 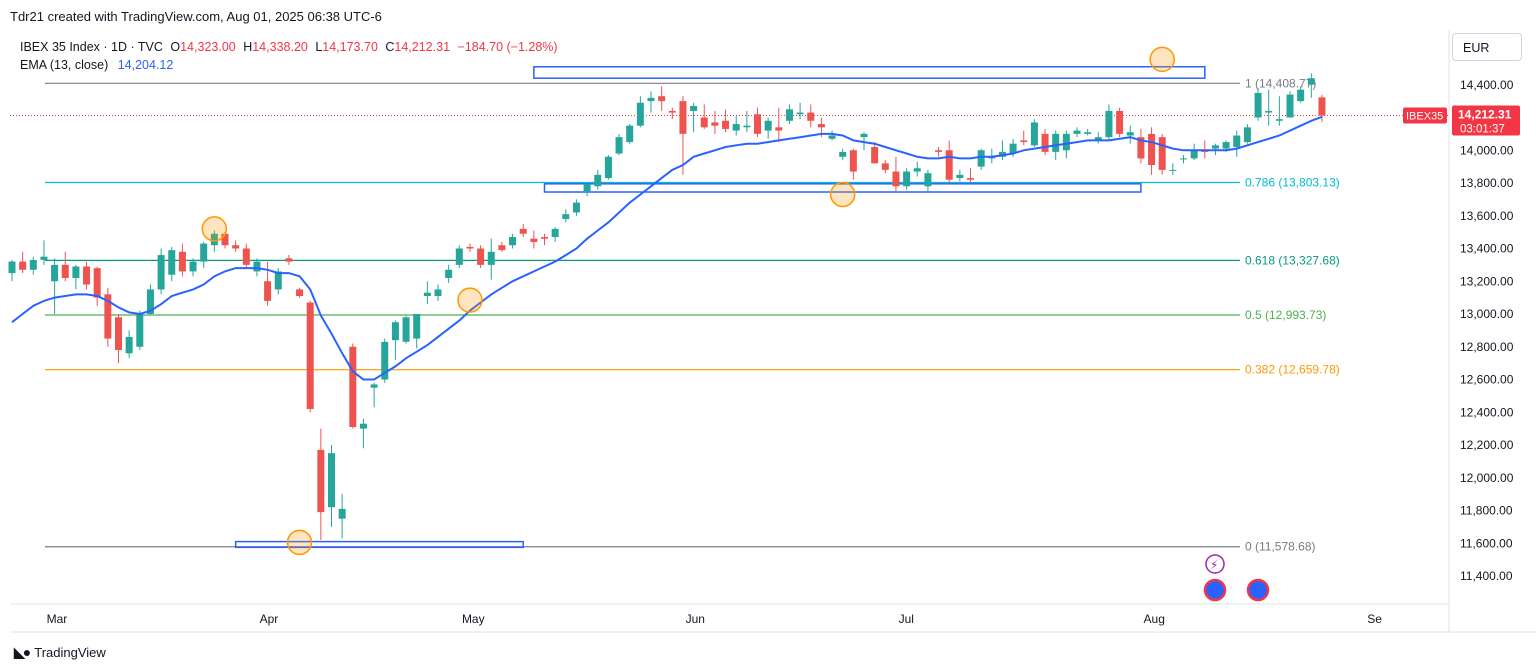 I want to click on symbol-label: IBEX 35 Index · 1D · TVC, so click(x=91, y=47).